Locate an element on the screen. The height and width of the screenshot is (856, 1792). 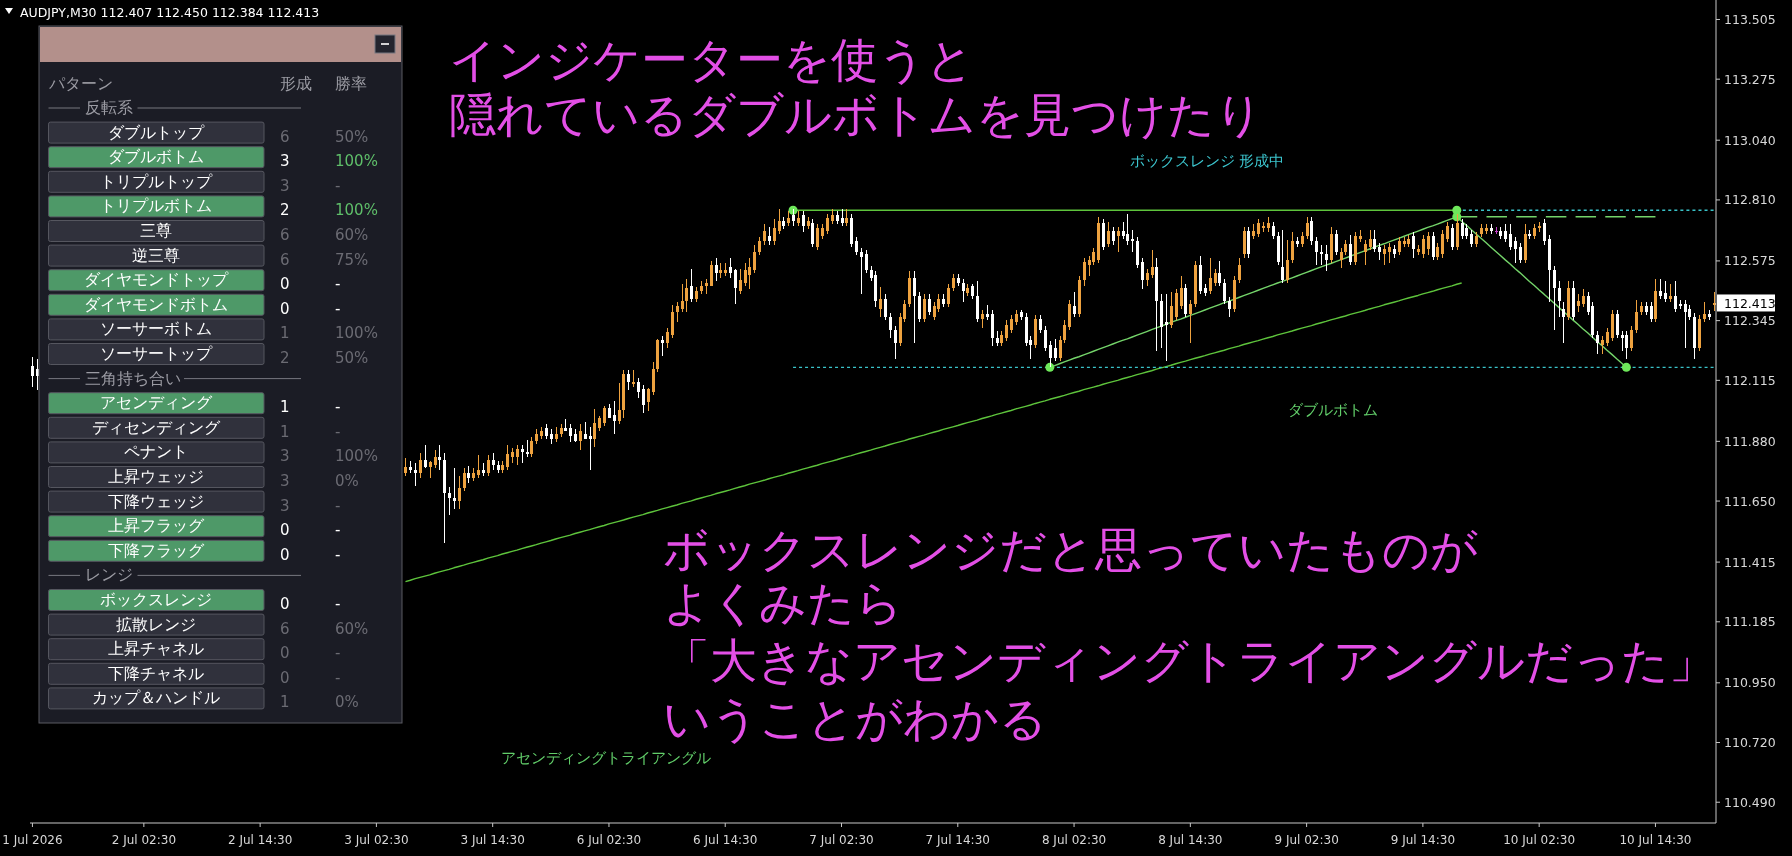
category-label: ディセンディング is located at coordinates (156, 427).